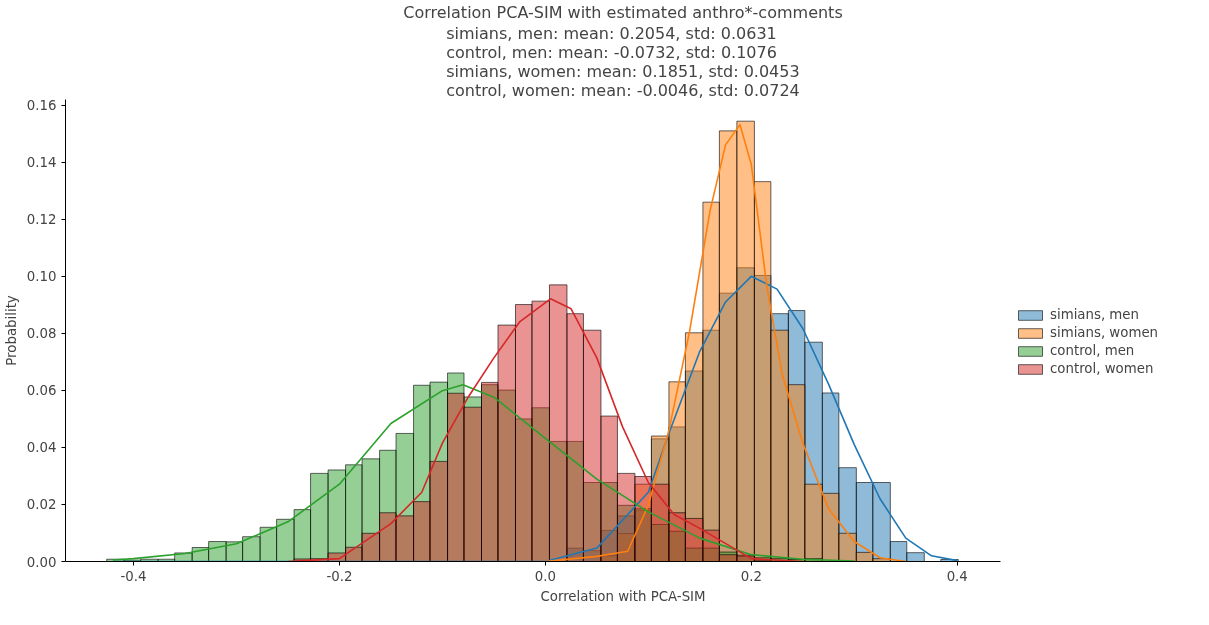  Describe the element at coordinates (11, 330) in the screenshot. I see `y-axis-title: Probability` at that location.